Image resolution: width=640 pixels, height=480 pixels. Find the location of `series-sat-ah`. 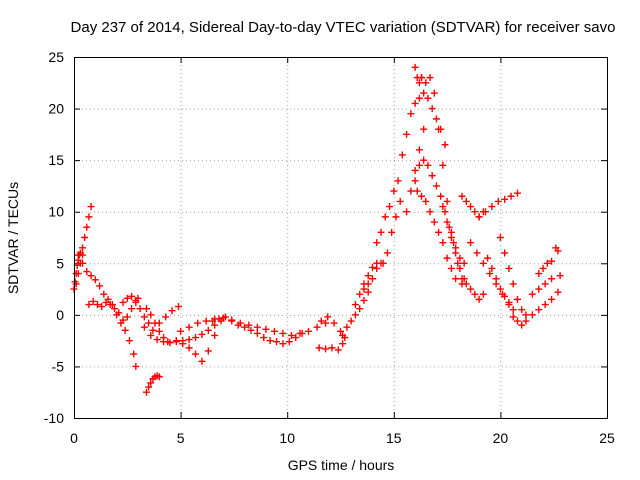

series-sat-ah is located at coordinates (542, 286).